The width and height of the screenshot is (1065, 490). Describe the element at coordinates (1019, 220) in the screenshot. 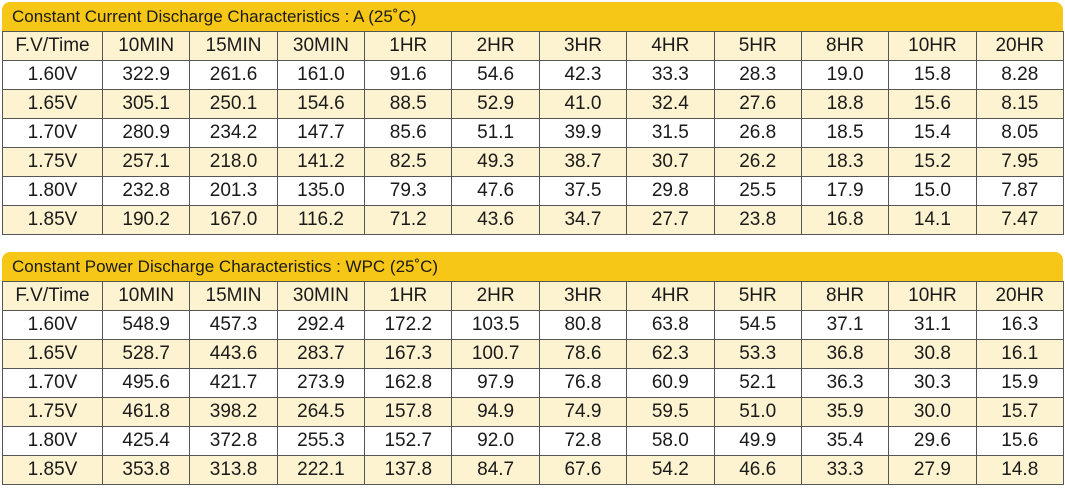

I see `table-cell: 7.47` at that location.